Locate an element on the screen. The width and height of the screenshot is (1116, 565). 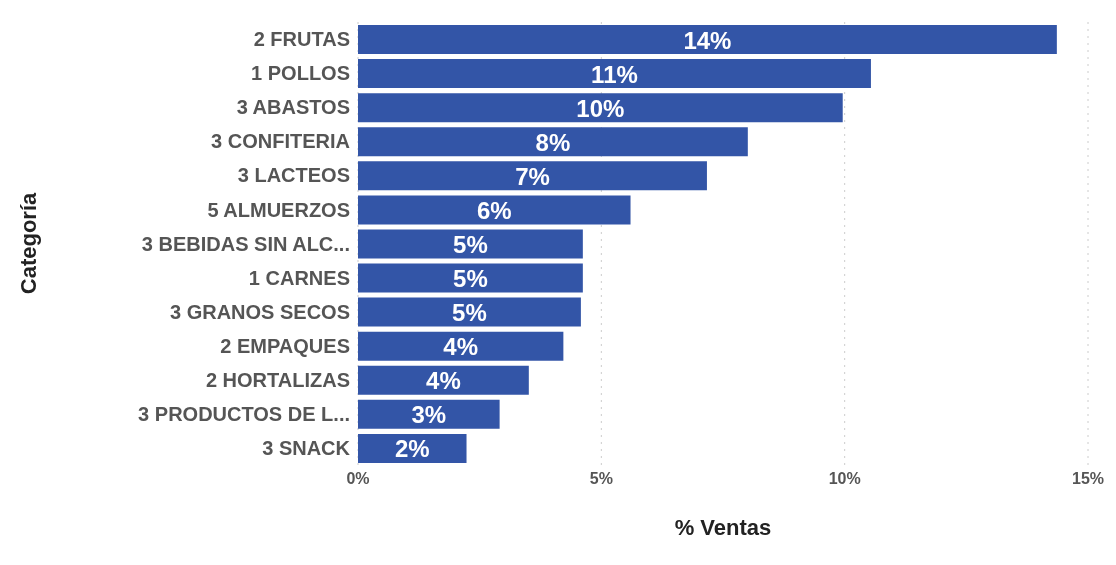
x-tick-label: 15% is located at coordinates (1088, 479).